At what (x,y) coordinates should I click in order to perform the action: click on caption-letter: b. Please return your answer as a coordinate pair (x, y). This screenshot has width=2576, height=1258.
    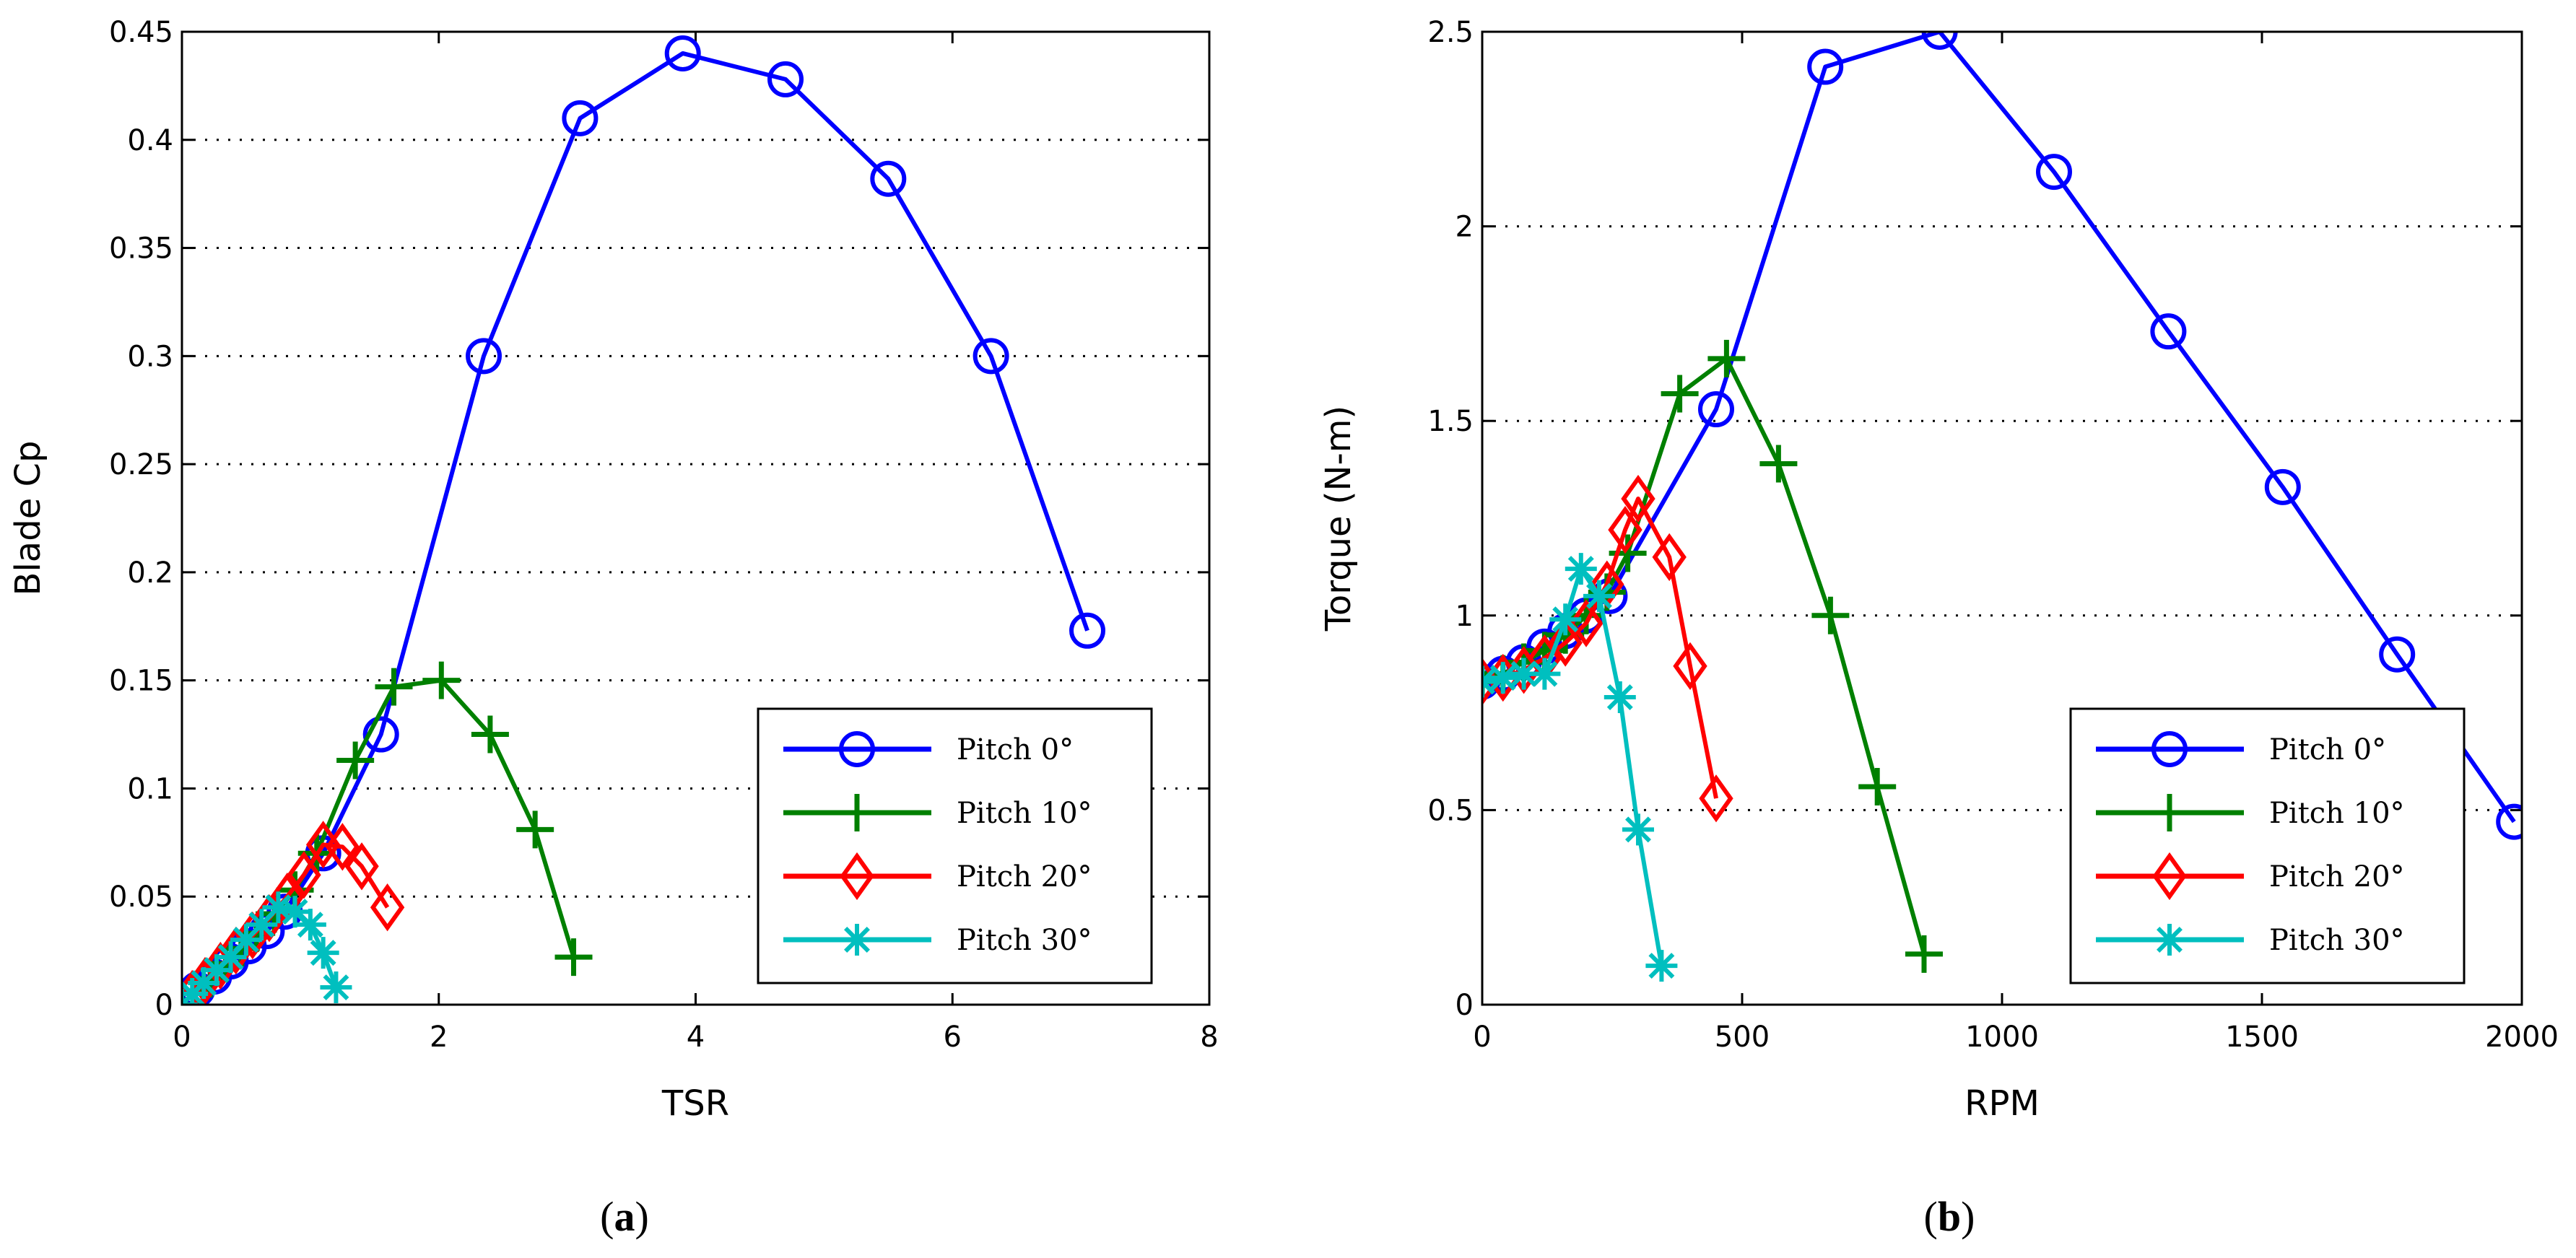
    Looking at the image, I should click on (1949, 1216).